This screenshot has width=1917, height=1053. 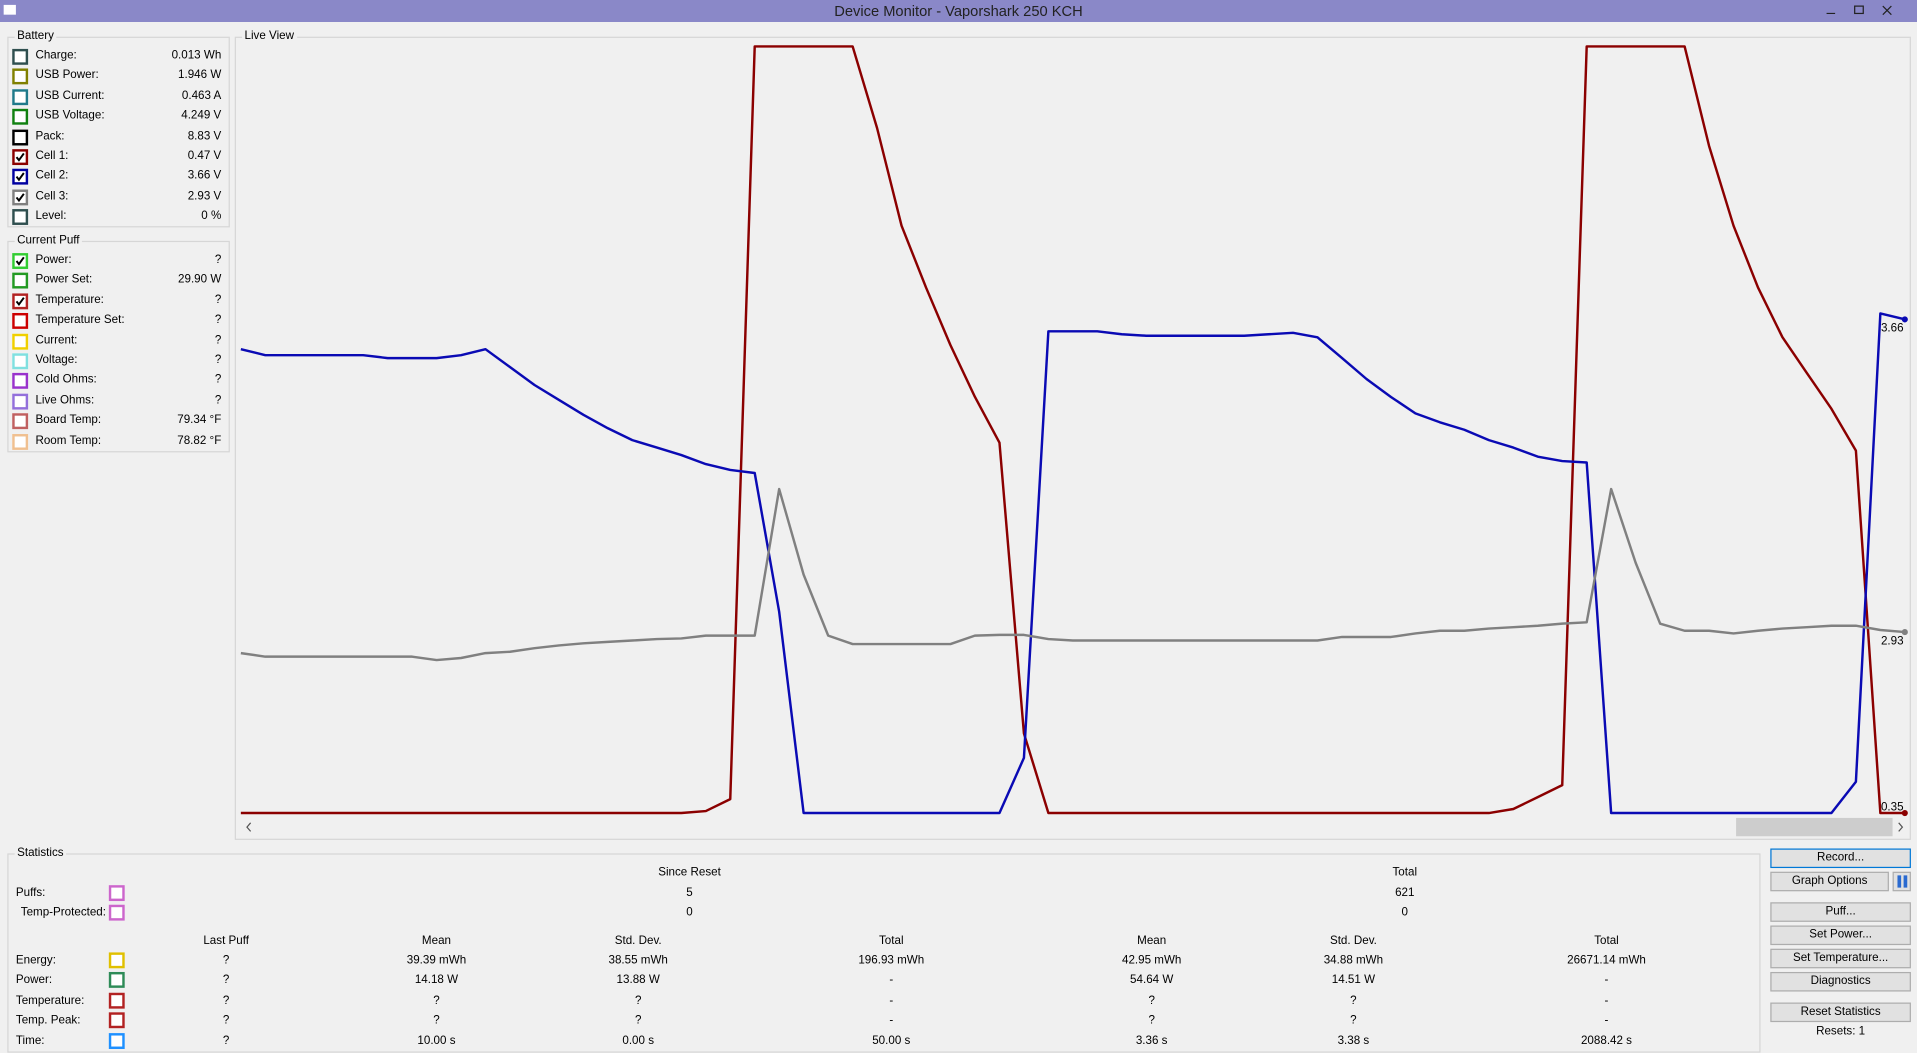 What do you see at coordinates (51, 216) in the screenshot?
I see `field-label: Level:` at bounding box center [51, 216].